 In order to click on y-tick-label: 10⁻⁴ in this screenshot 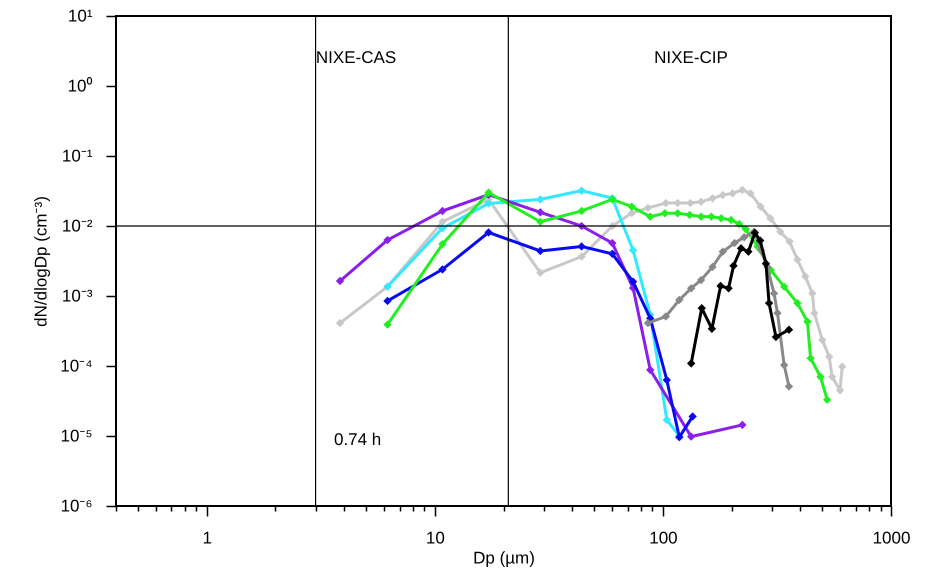, I will do `click(76, 366)`.